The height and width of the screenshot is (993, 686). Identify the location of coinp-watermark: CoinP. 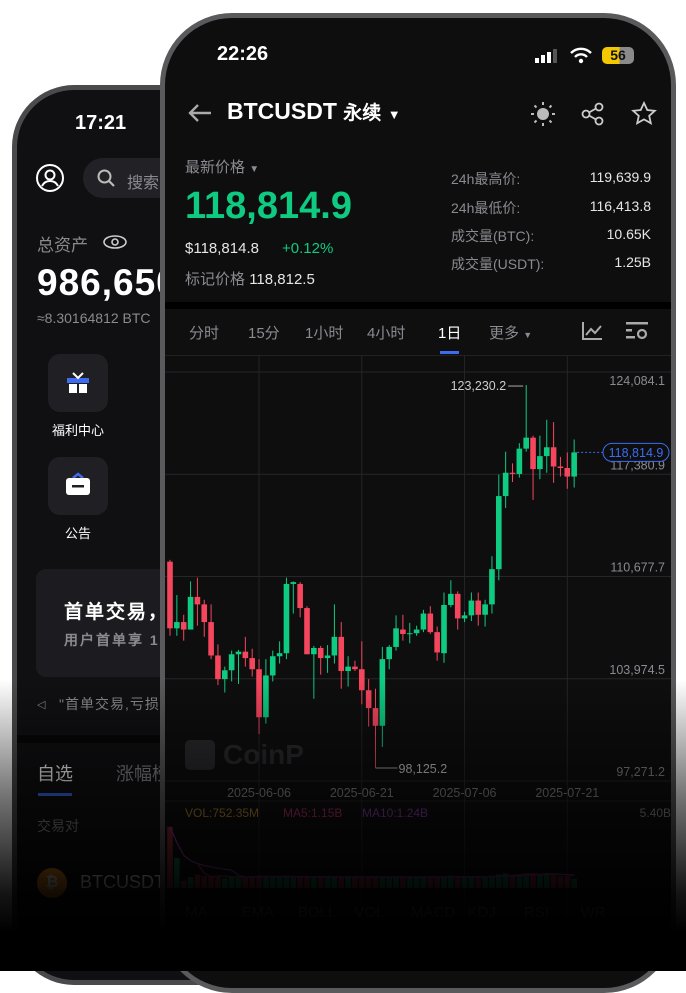
(244, 755).